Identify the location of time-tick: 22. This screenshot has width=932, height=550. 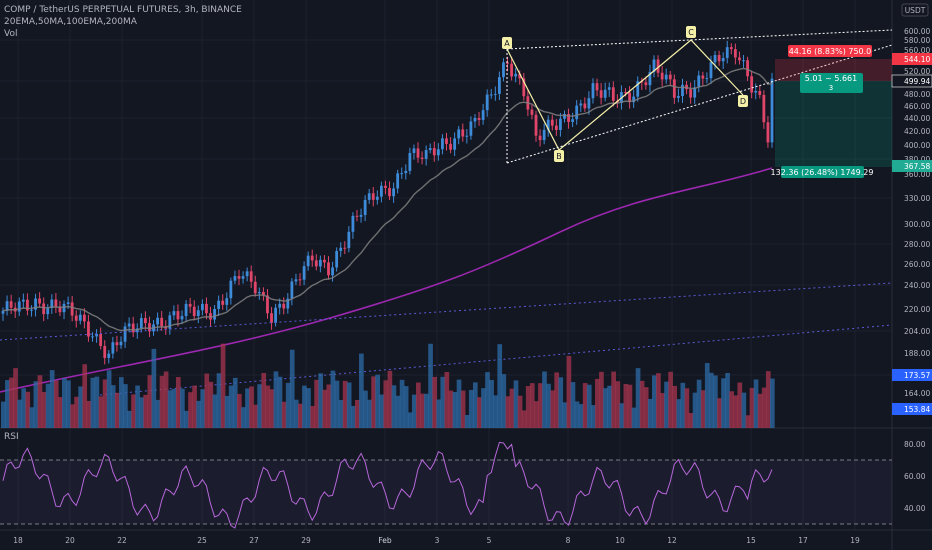
(122, 540).